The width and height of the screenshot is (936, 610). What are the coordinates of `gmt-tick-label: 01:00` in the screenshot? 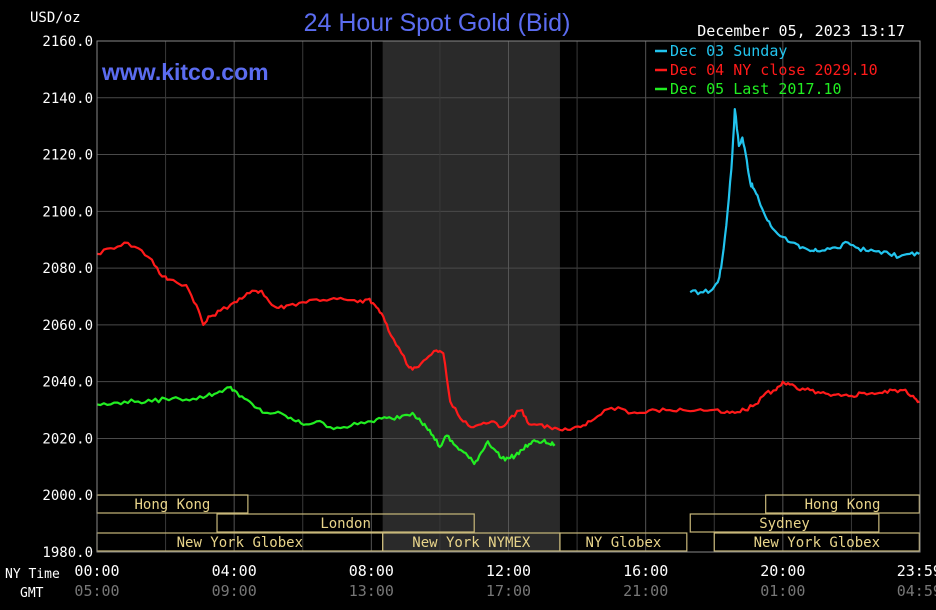 It's located at (782, 591).